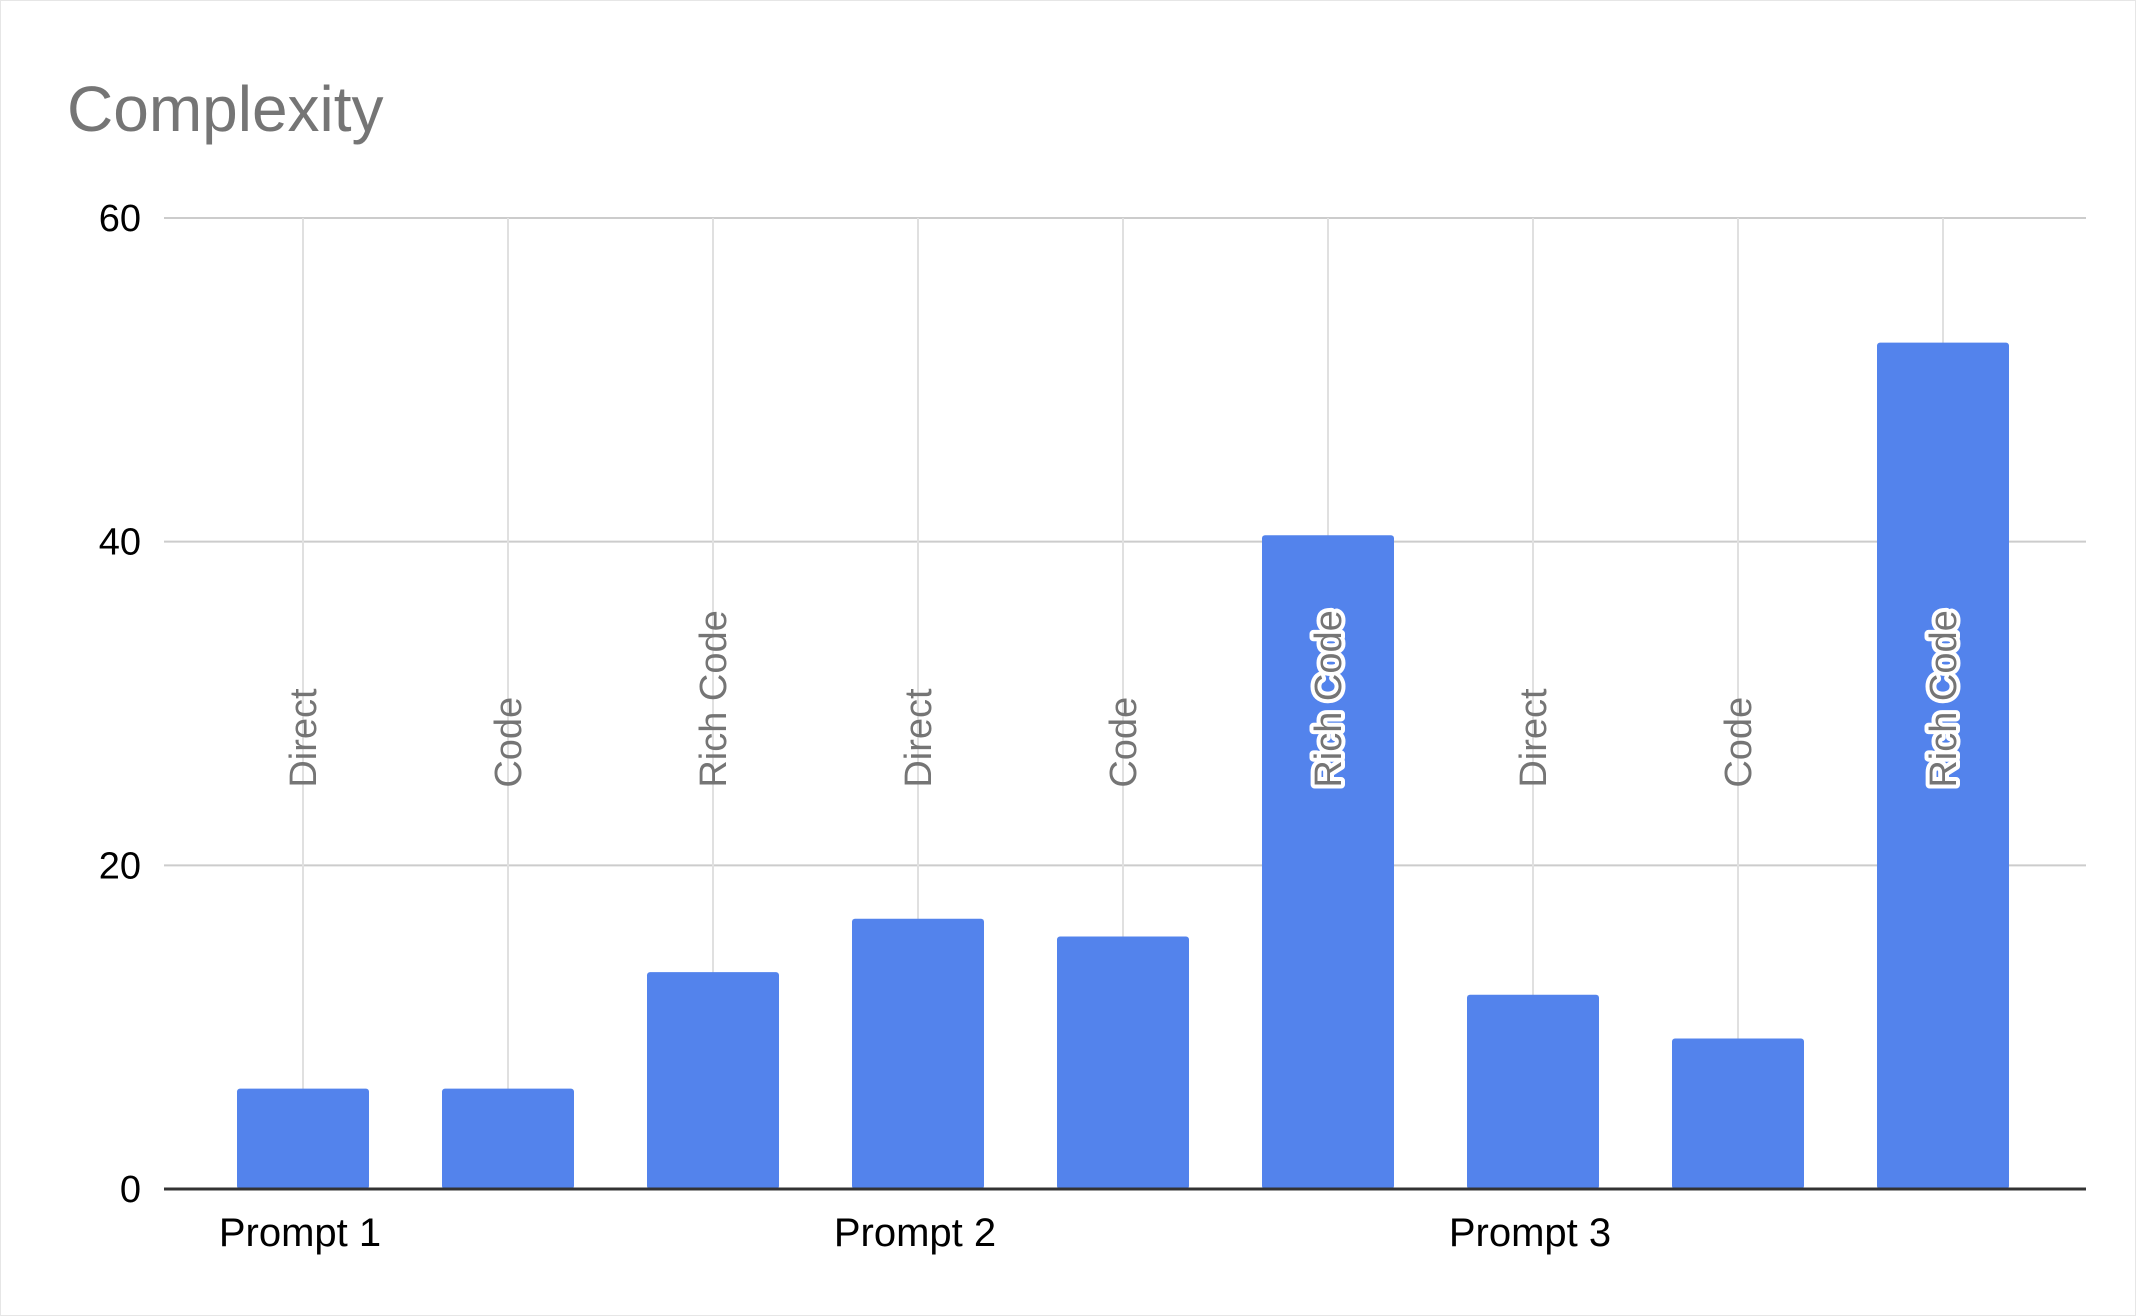  What do you see at coordinates (300, 1233) in the screenshot?
I see `x-group-label: Prompt 1` at bounding box center [300, 1233].